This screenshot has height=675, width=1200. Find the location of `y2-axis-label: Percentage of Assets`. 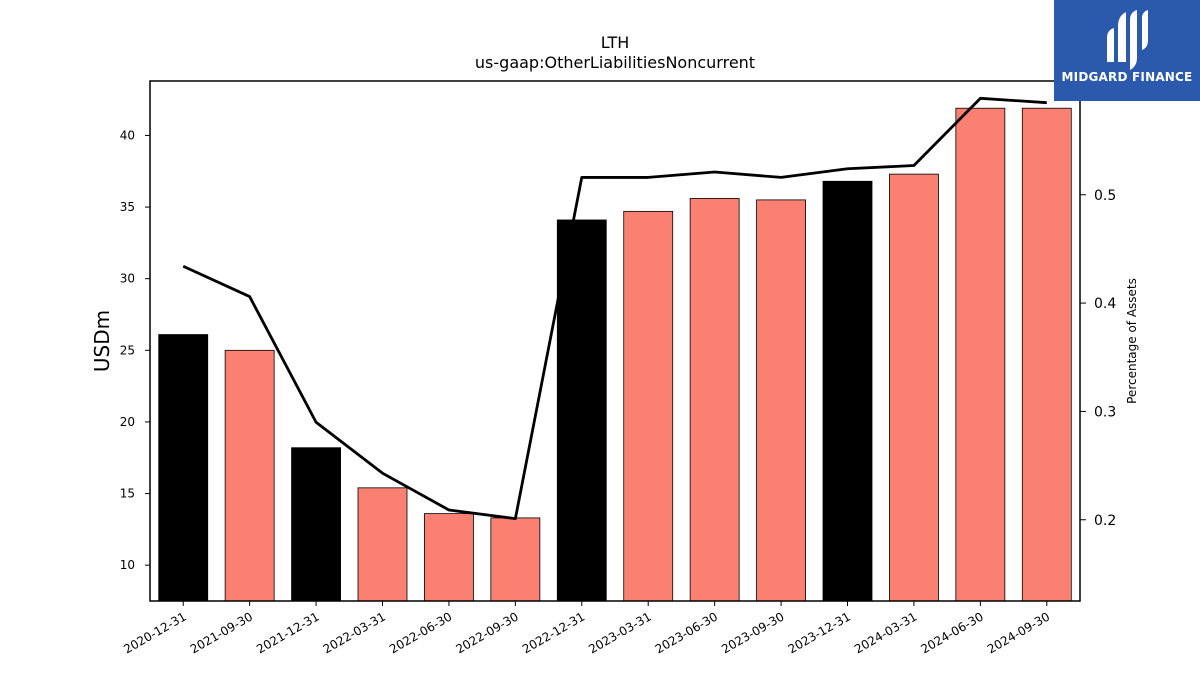

y2-axis-label: Percentage of Assets is located at coordinates (1132, 341).